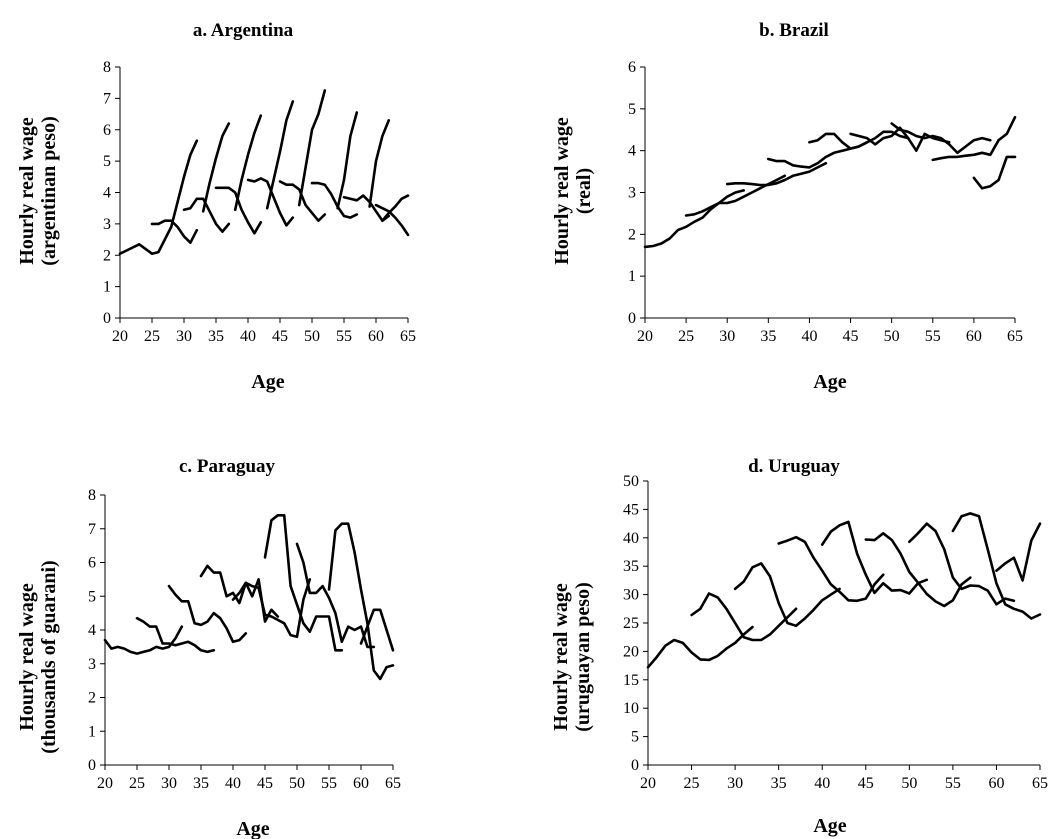 The width and height of the screenshot is (1053, 839). What do you see at coordinates (583, 656) in the screenshot?
I see `y-axis-label-line-2: (uruguayan peso)` at bounding box center [583, 656].